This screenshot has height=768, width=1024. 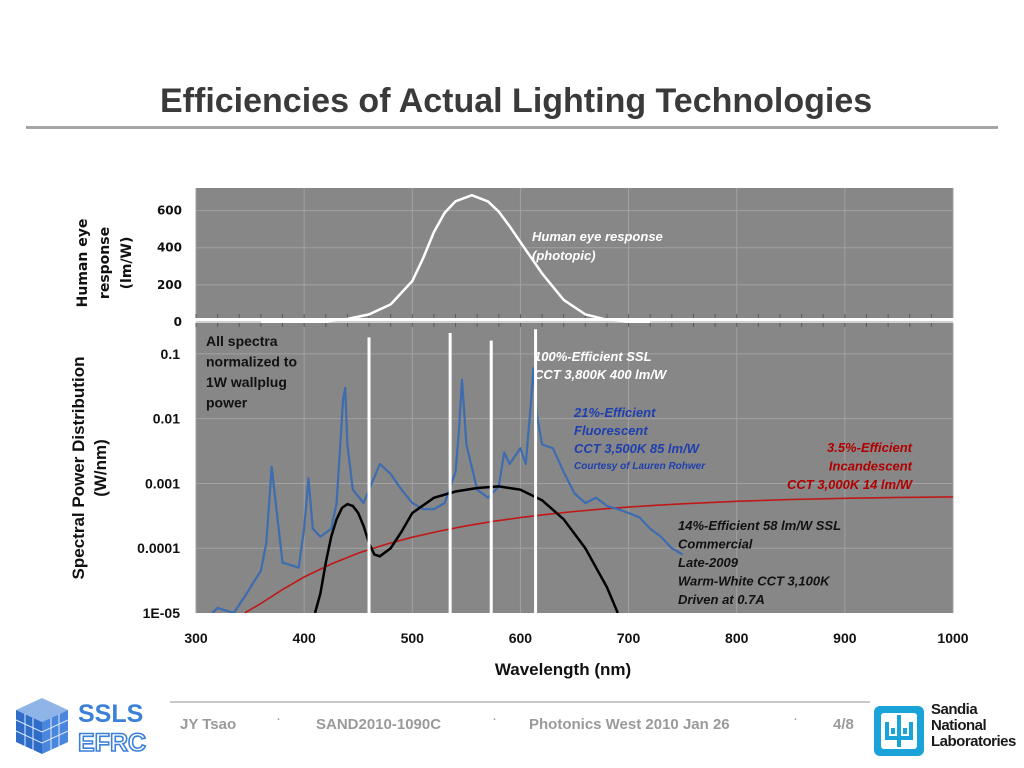 I want to click on ideal-ssl-annotation: CCT 3,800K 400 lm/W, so click(x=601, y=374).